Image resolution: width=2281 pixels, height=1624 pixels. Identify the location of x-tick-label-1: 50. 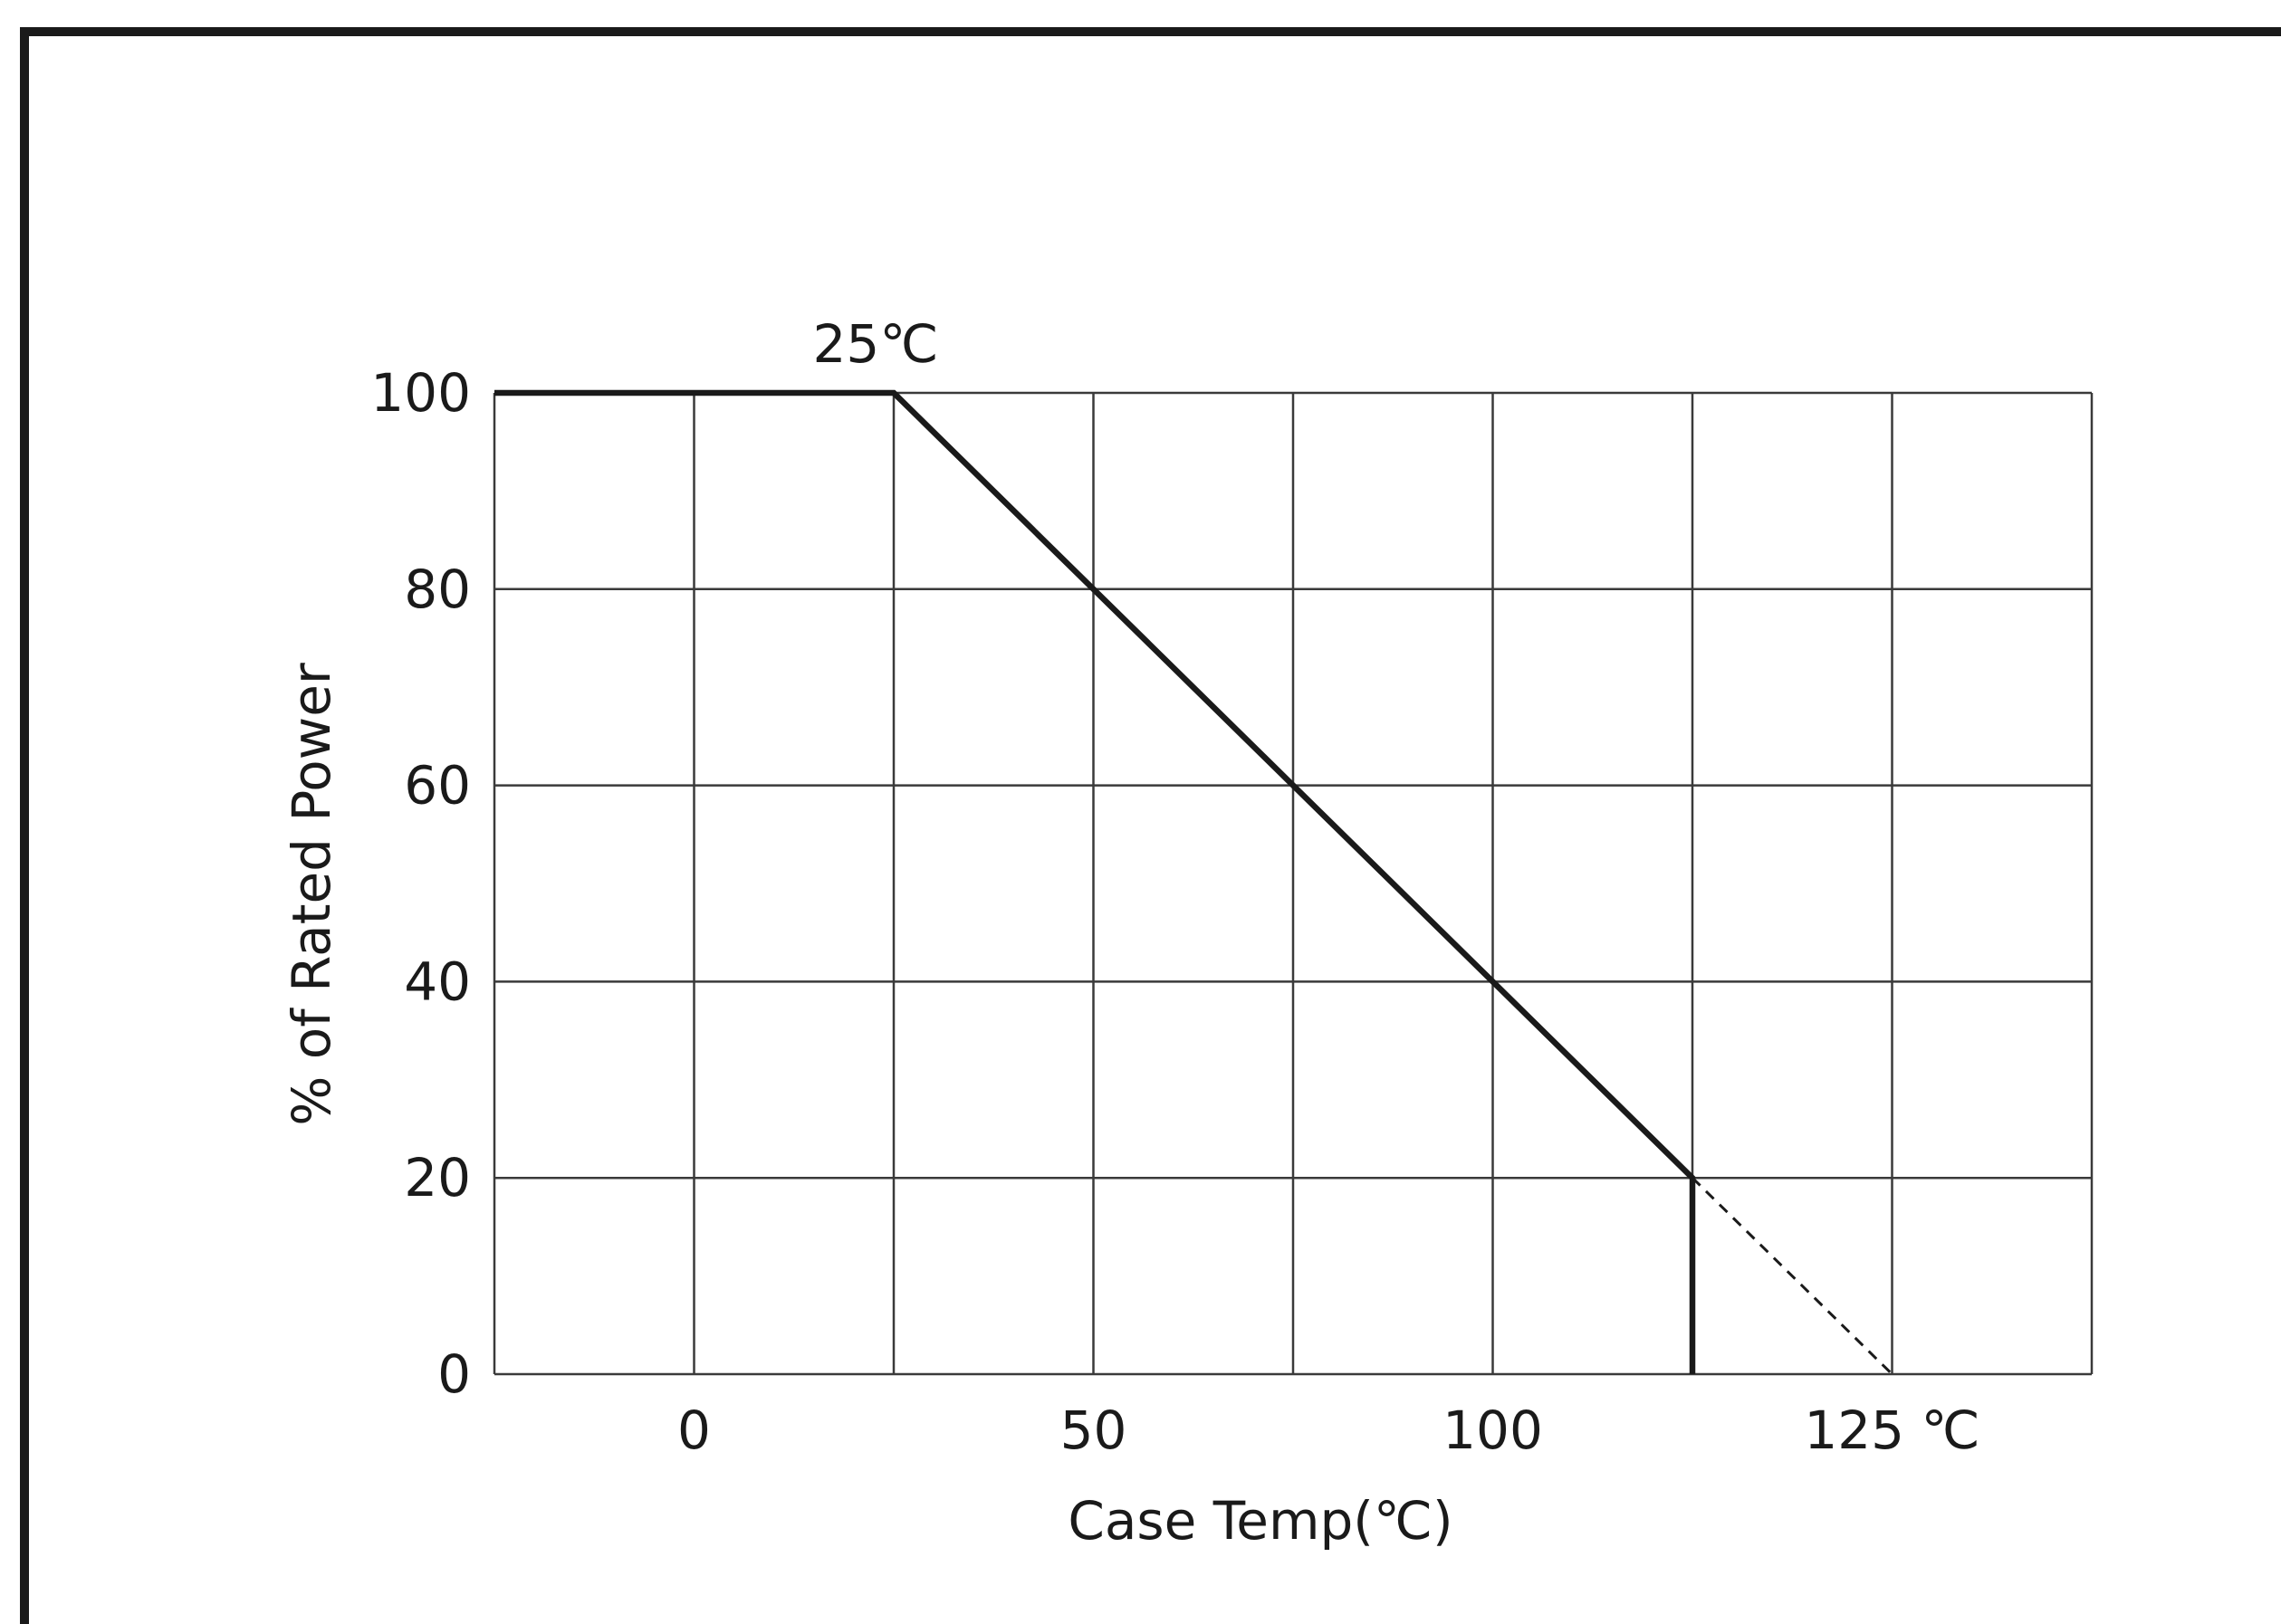
(1094, 1430).